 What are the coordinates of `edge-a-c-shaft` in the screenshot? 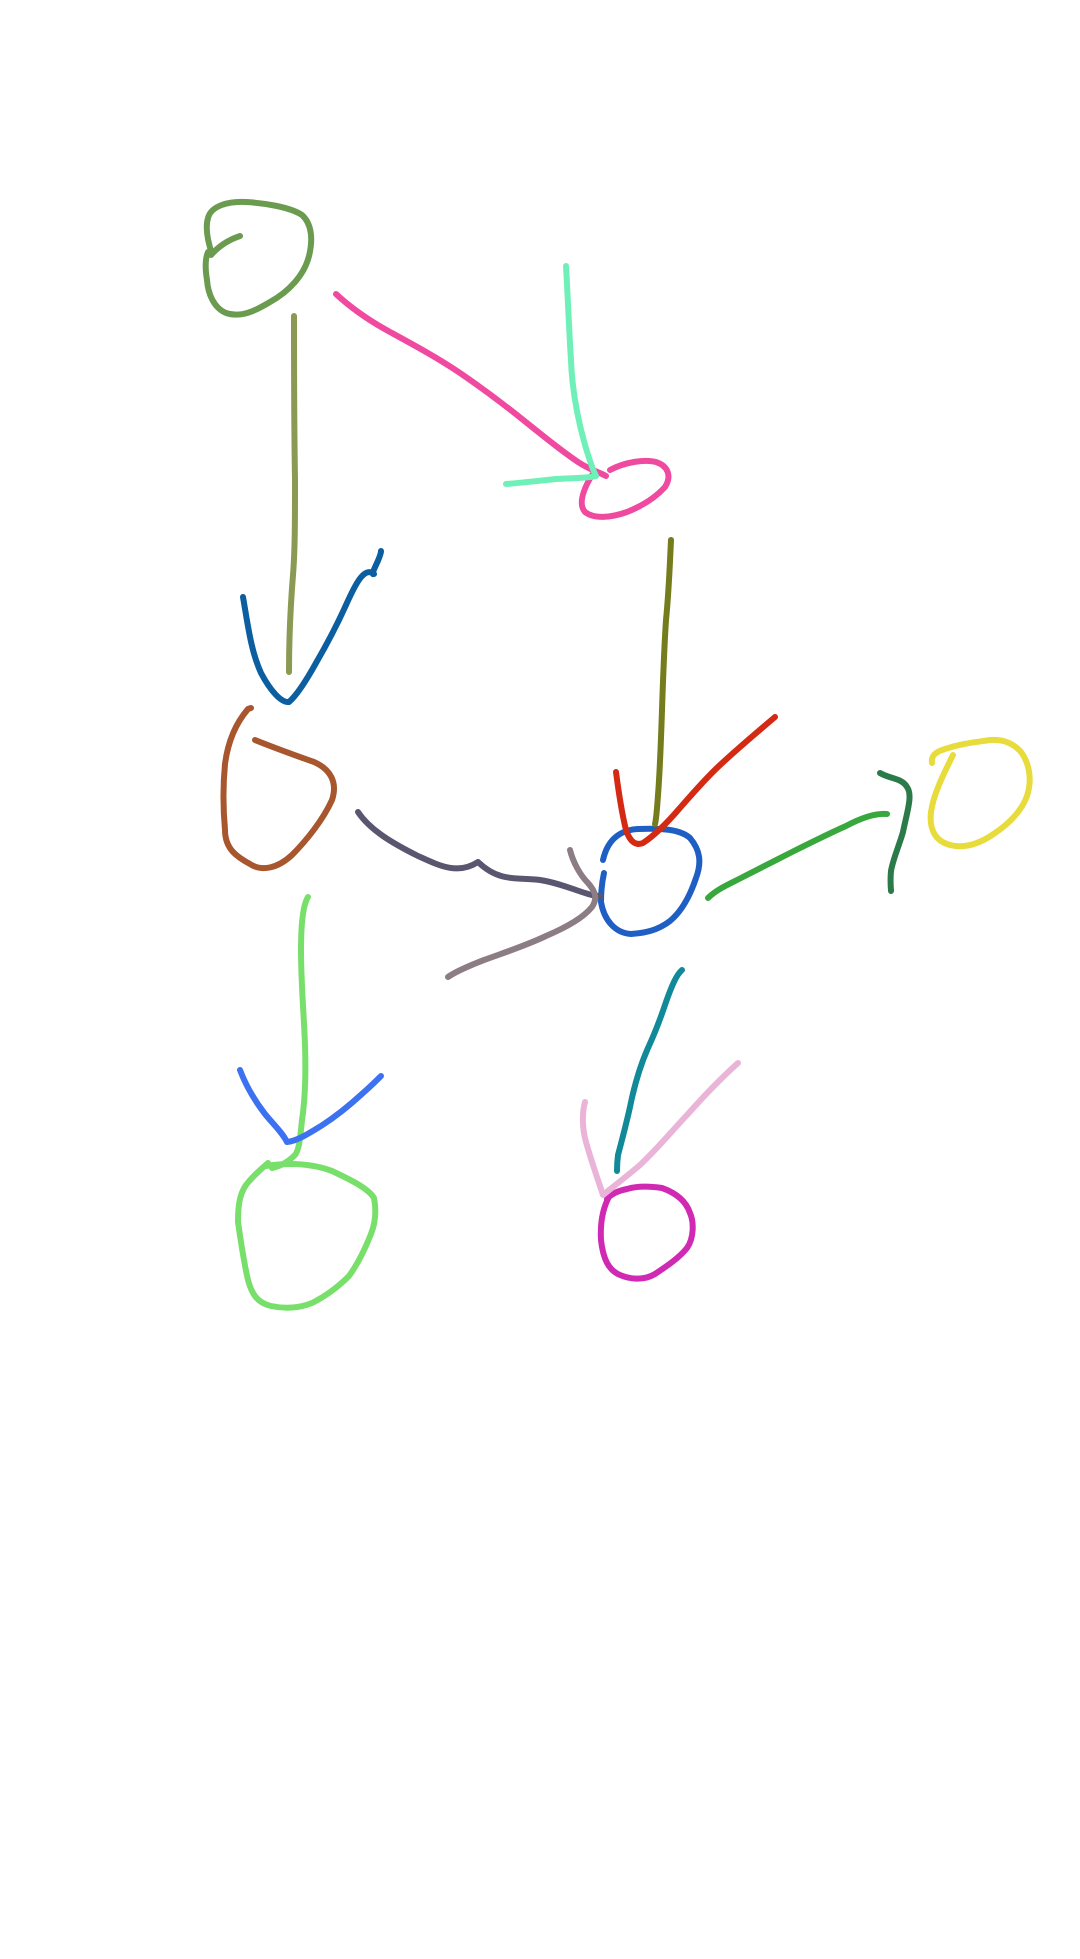 It's located at (292, 494).